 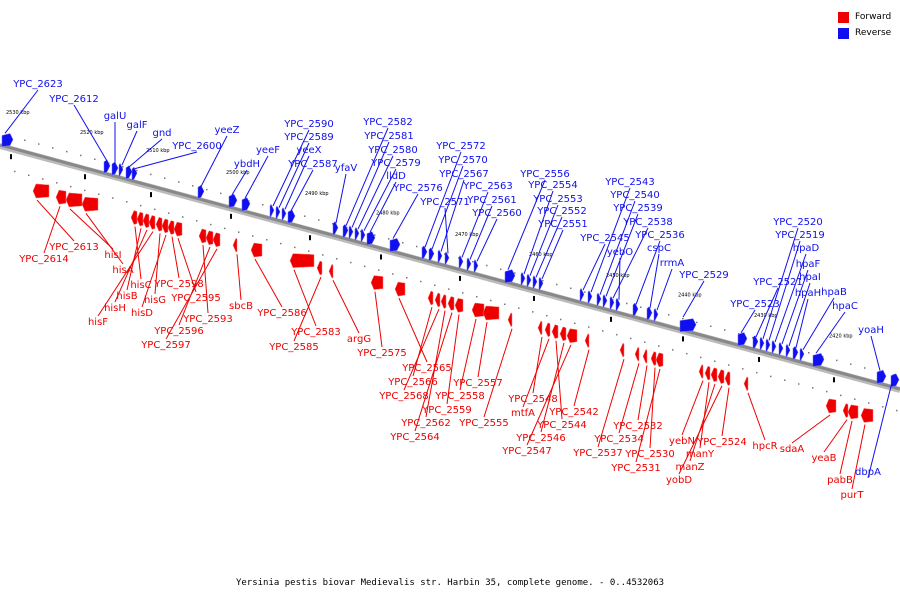 I want to click on gene-label: yfaV, so click(x=346, y=168).